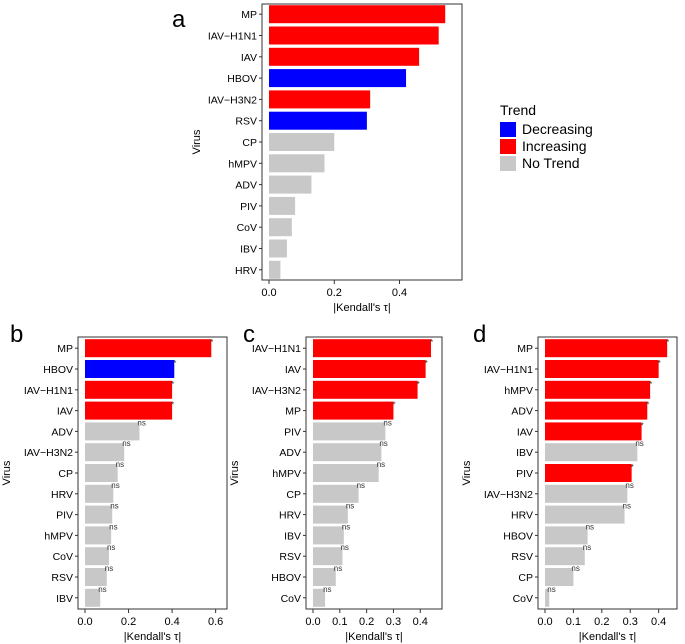 This screenshot has width=685, height=644. What do you see at coordinates (286, 578) in the screenshot?
I see `category-label-c-hbov: HBOV` at bounding box center [286, 578].